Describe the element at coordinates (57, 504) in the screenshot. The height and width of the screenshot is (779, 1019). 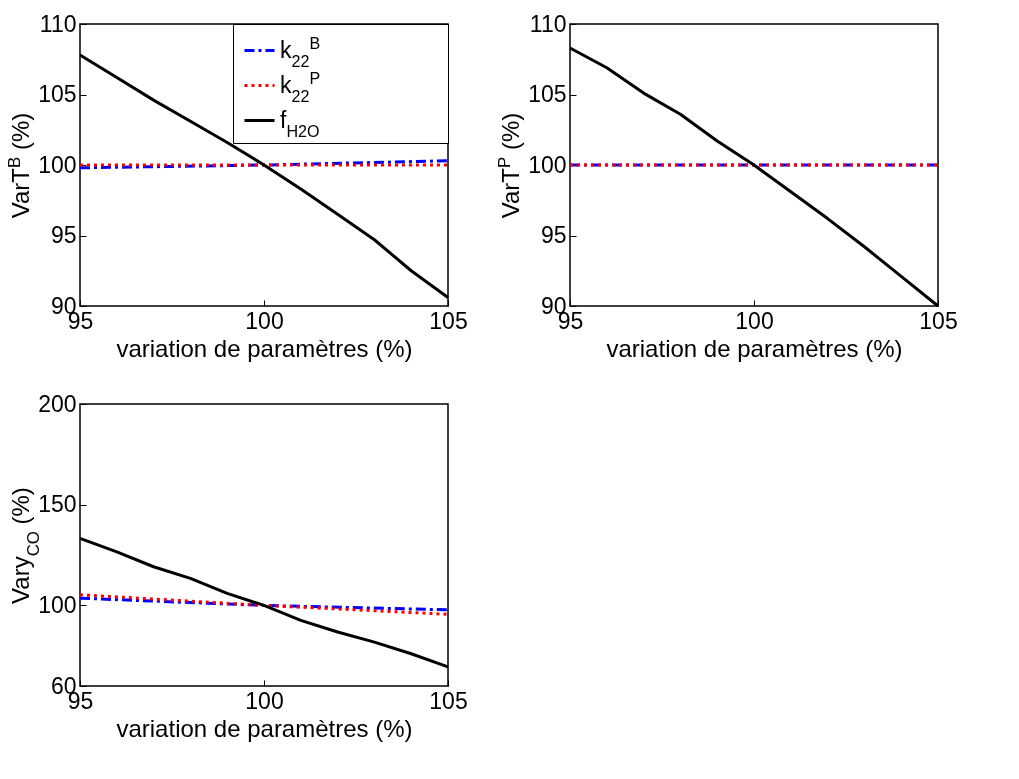
I see `y-tick-label: 150` at that location.